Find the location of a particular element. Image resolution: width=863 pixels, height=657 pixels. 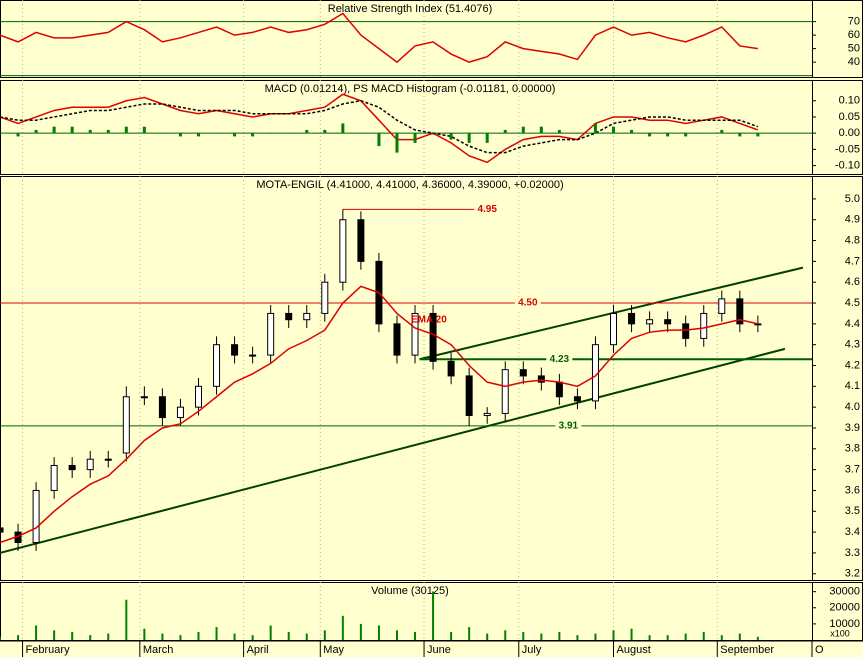

y-tick-label: 0.00 is located at coordinates (849, 133).